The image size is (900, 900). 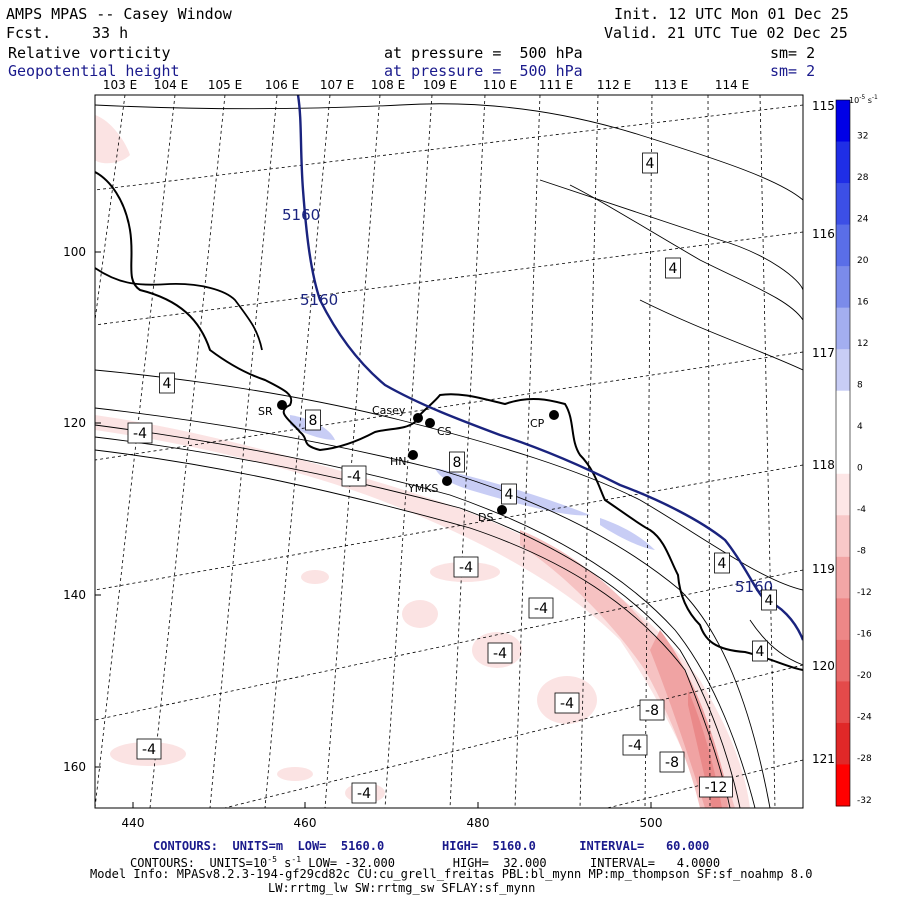 I want to click on app-title: AMPS MPAS -- Casey Window, so click(x=119, y=14).